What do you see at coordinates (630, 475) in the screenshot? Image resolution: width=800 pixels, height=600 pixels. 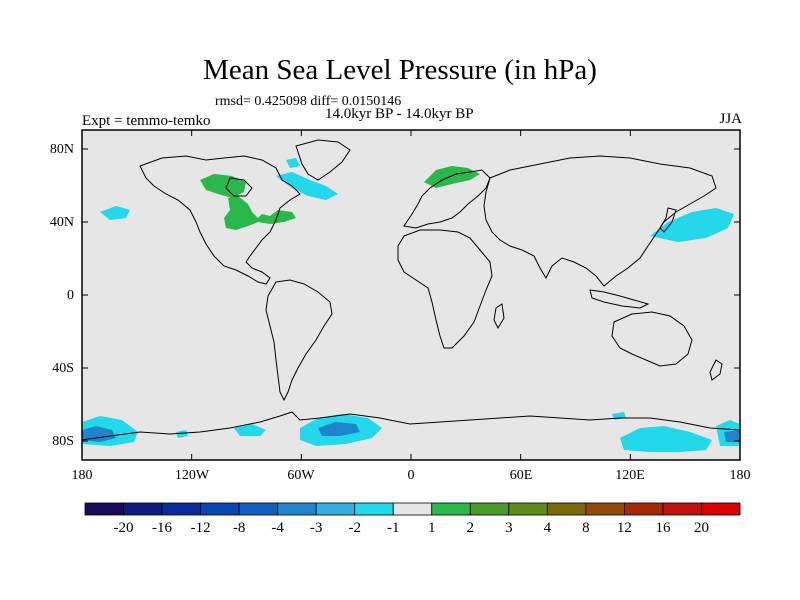 I see `lon-tick-120e: 120E` at bounding box center [630, 475].